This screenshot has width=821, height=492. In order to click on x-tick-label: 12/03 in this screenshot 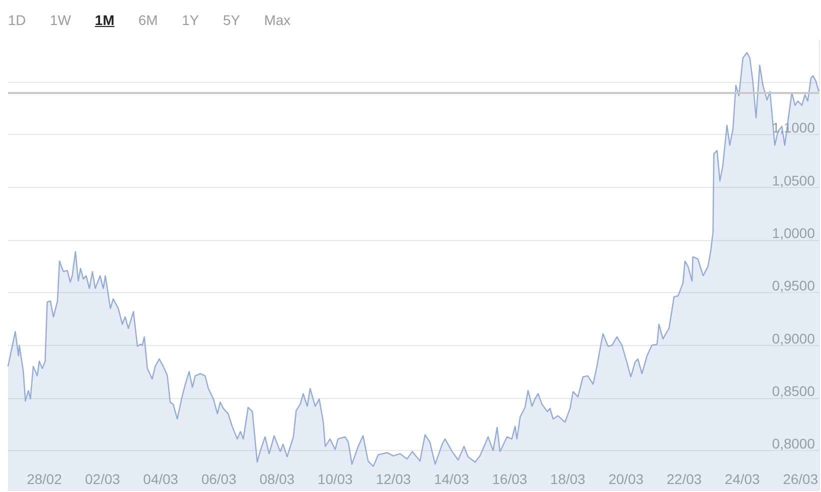, I will do `click(394, 479)`.